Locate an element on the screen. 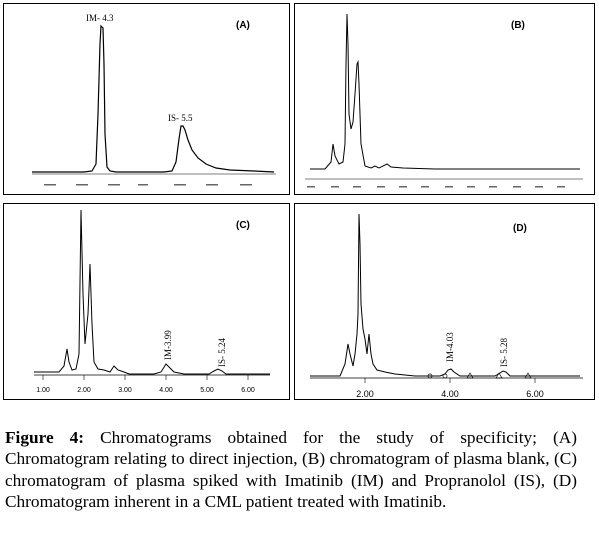 The width and height of the screenshot is (599, 550). panel-b-label: (B) is located at coordinates (518, 25).